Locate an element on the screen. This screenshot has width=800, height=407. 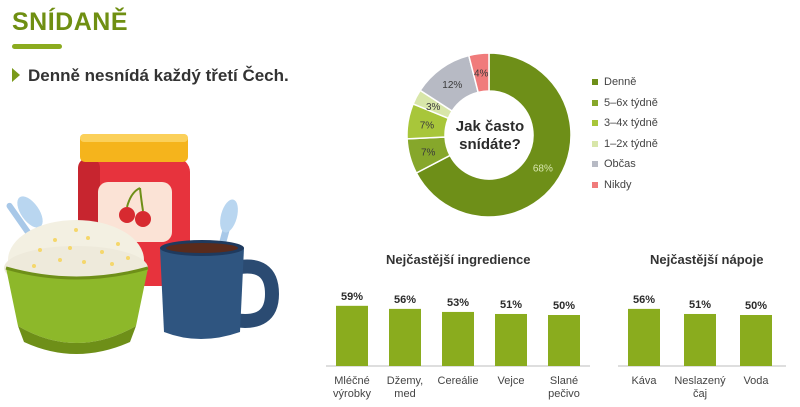
bar-category-label: med is located at coordinates (404, 394).